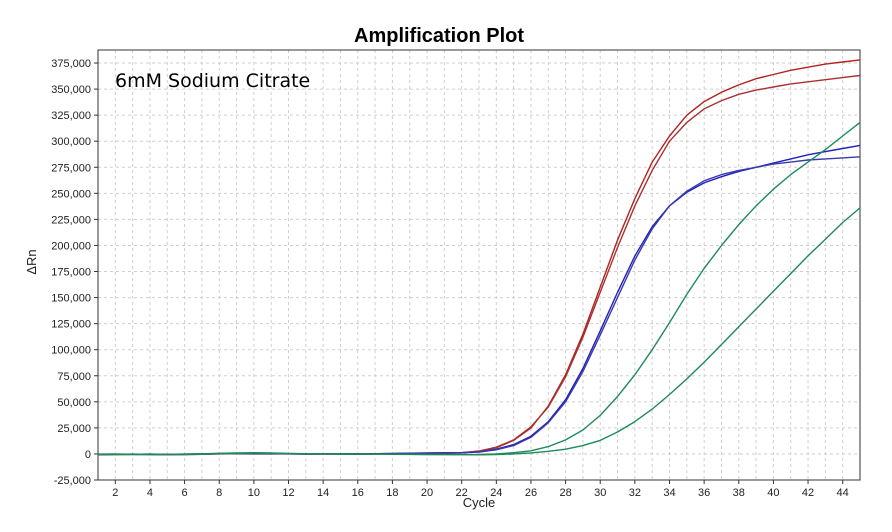  Describe the element at coordinates (288, 493) in the screenshot. I see `x-tick-label: 12` at that location.